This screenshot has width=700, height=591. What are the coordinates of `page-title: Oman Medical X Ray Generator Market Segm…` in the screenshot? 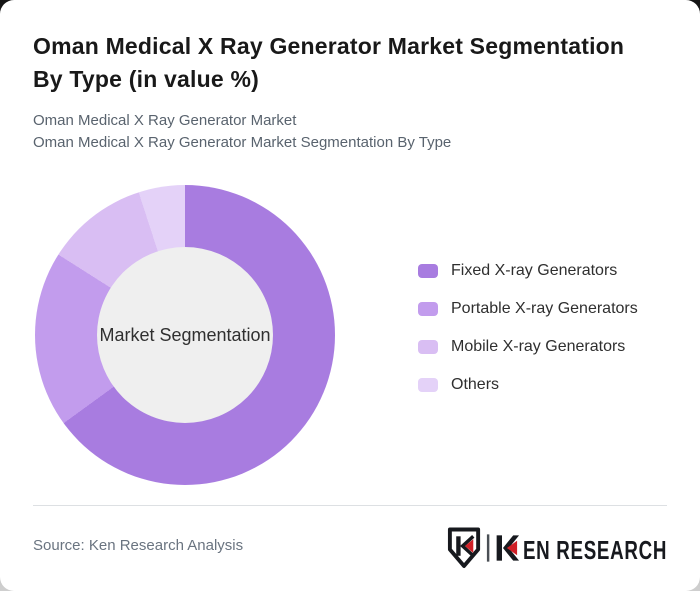 It's located at (353, 63).